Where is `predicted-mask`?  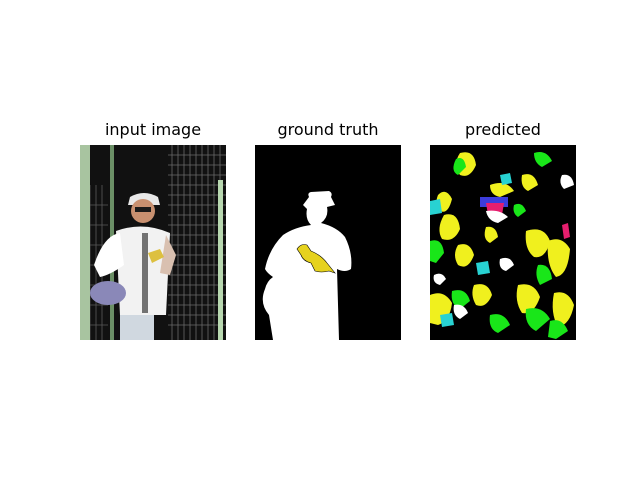
predicted-mask is located at coordinates (503, 242).